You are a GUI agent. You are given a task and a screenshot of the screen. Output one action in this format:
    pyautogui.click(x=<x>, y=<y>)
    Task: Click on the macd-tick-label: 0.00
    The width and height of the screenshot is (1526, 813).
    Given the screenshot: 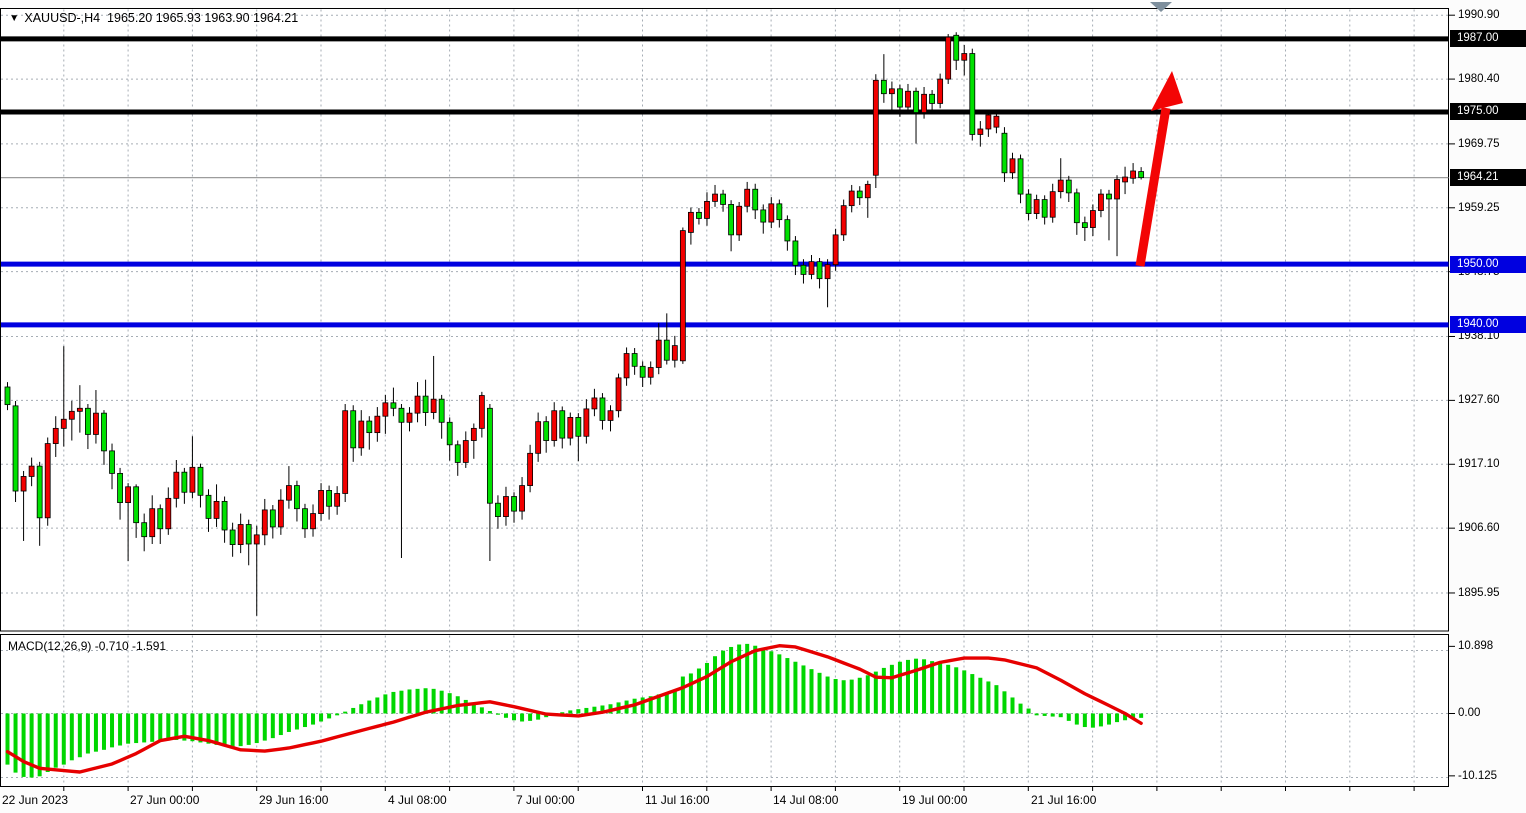 What is the action you would take?
    pyautogui.click(x=1469, y=713)
    